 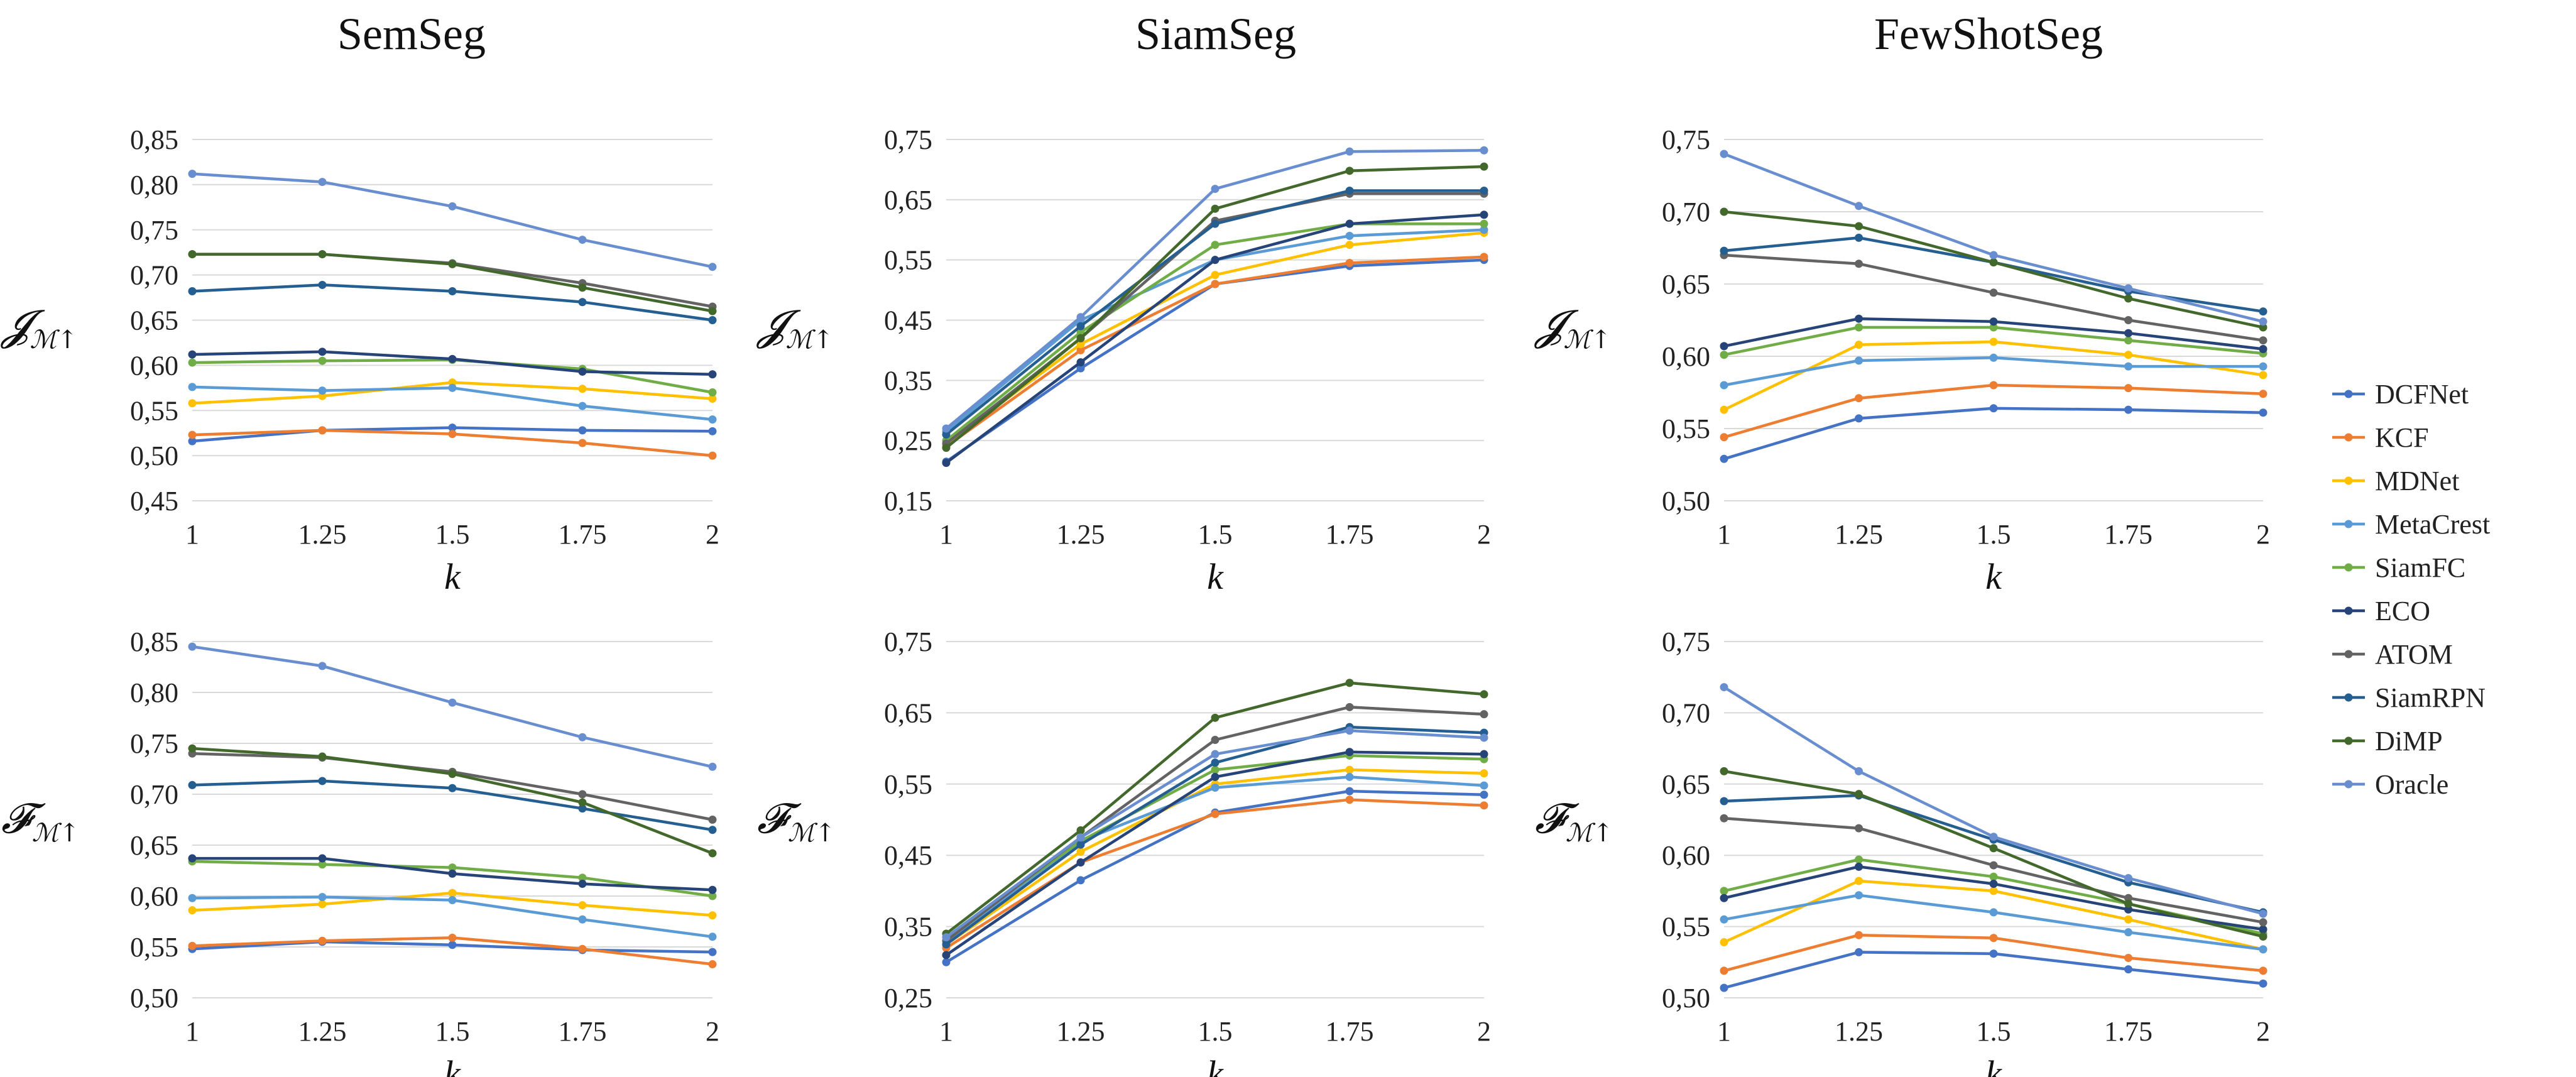 I want to click on legend-item-mdnet: MDNet, so click(x=2395, y=481).